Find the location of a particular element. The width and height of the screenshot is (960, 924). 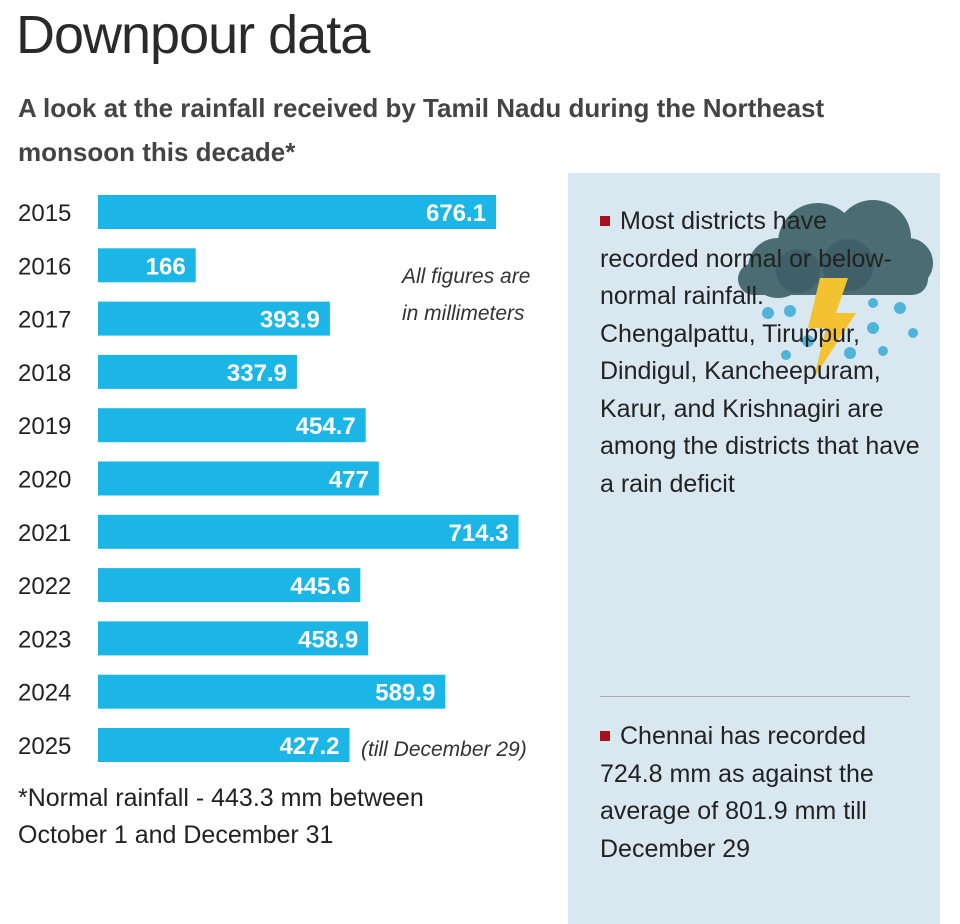

value-label: 676.1 is located at coordinates (456, 213).